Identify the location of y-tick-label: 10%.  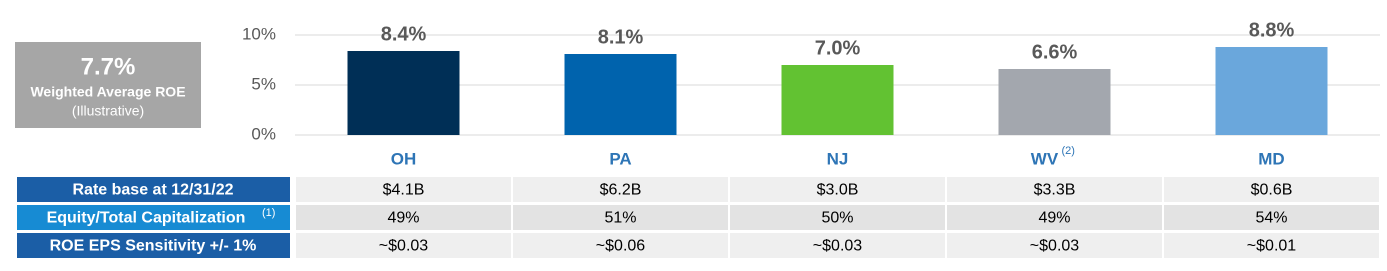
(259, 33).